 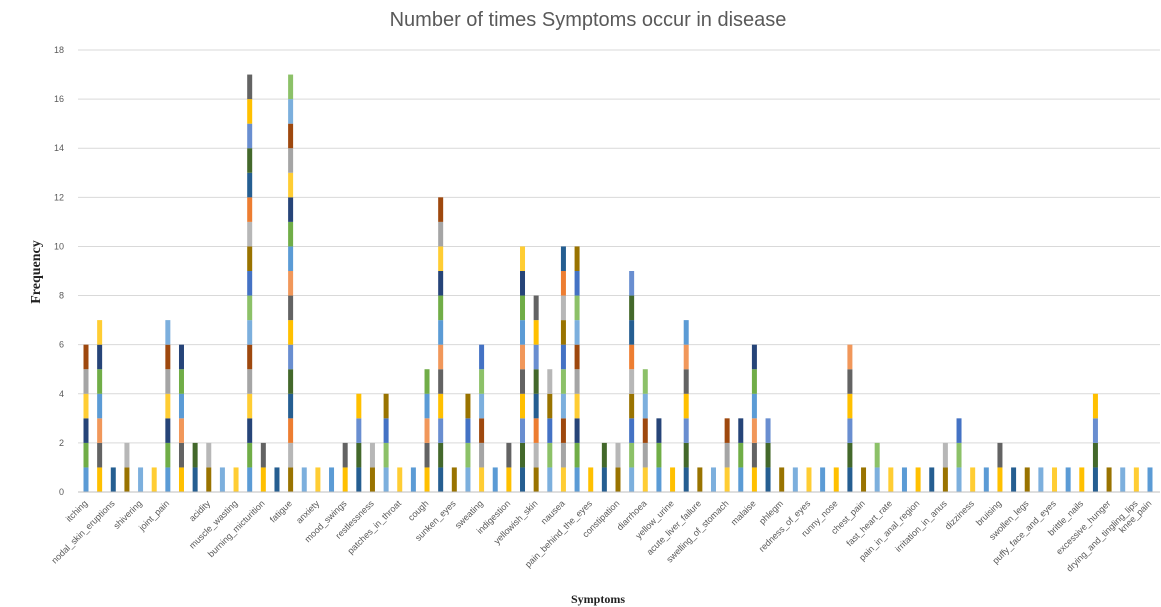 What do you see at coordinates (418, 510) in the screenshot?
I see `x-tick-label: cough` at bounding box center [418, 510].